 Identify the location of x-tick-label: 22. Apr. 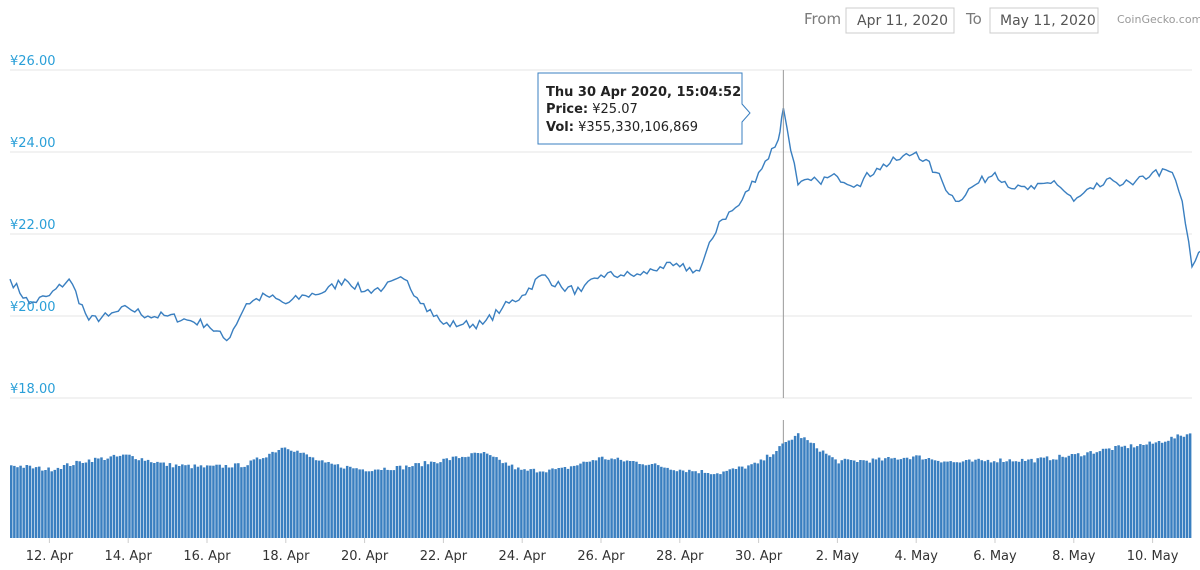
(444, 556).